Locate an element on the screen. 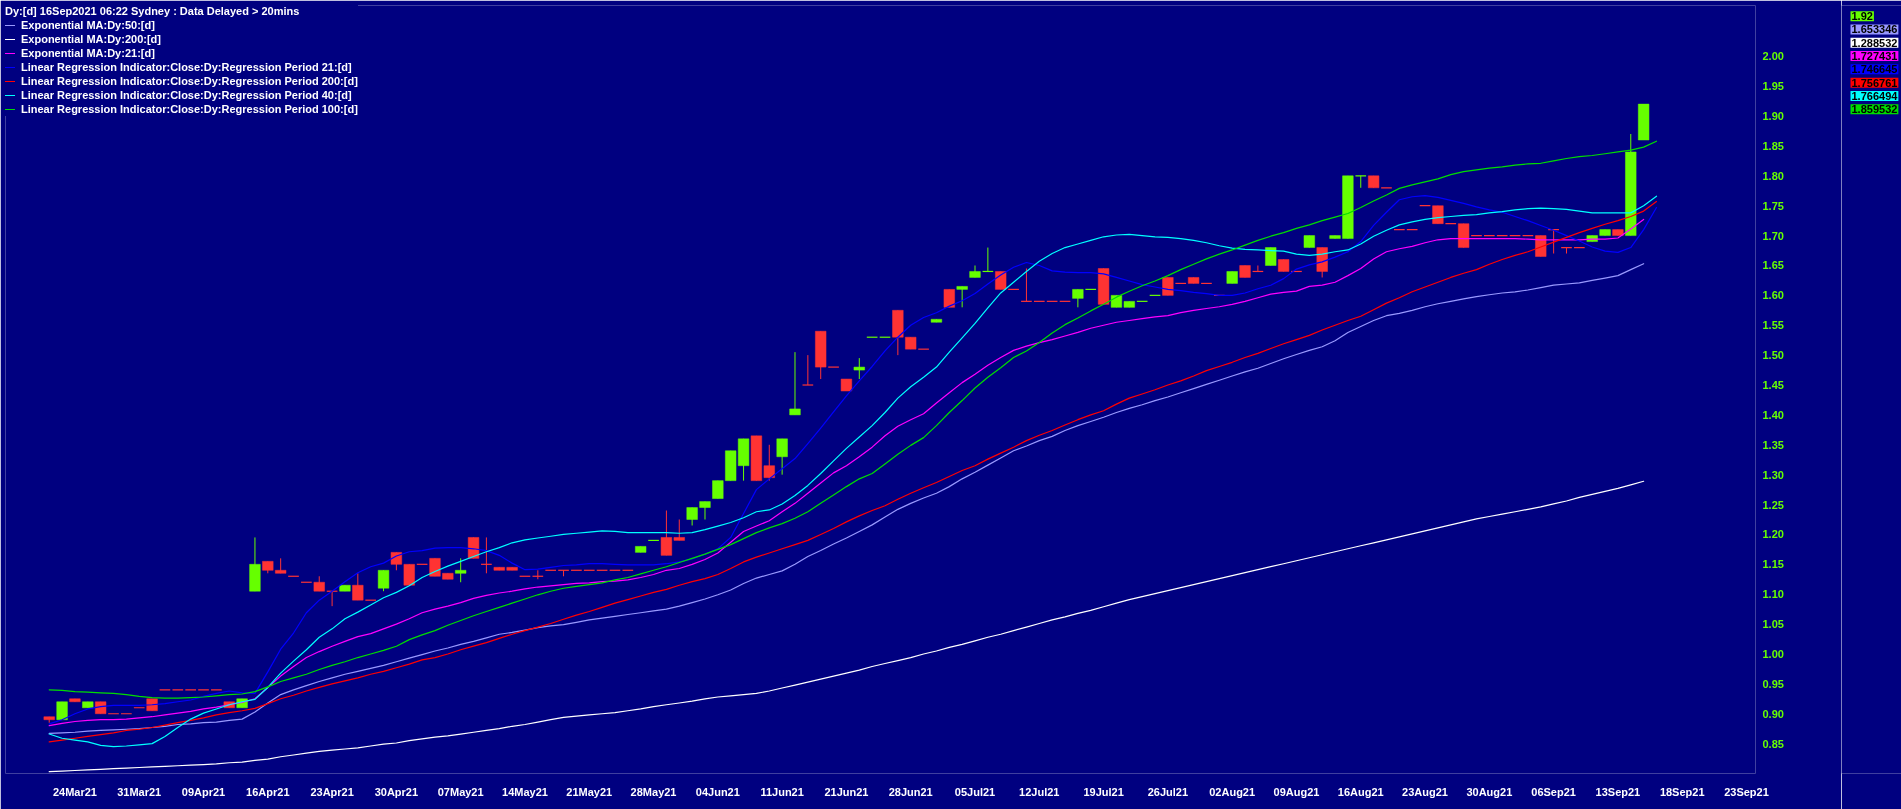 Image resolution: width=1901 pixels, height=809 pixels. text: 1.746645 is located at coordinates (1874, 69).